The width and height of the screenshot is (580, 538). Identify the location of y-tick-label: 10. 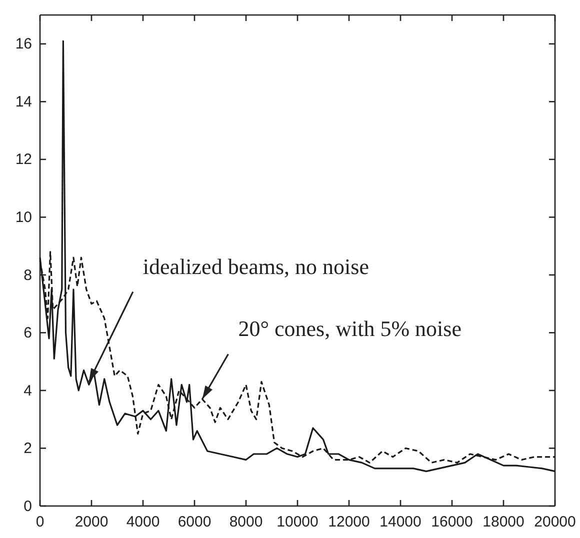
(23, 217).